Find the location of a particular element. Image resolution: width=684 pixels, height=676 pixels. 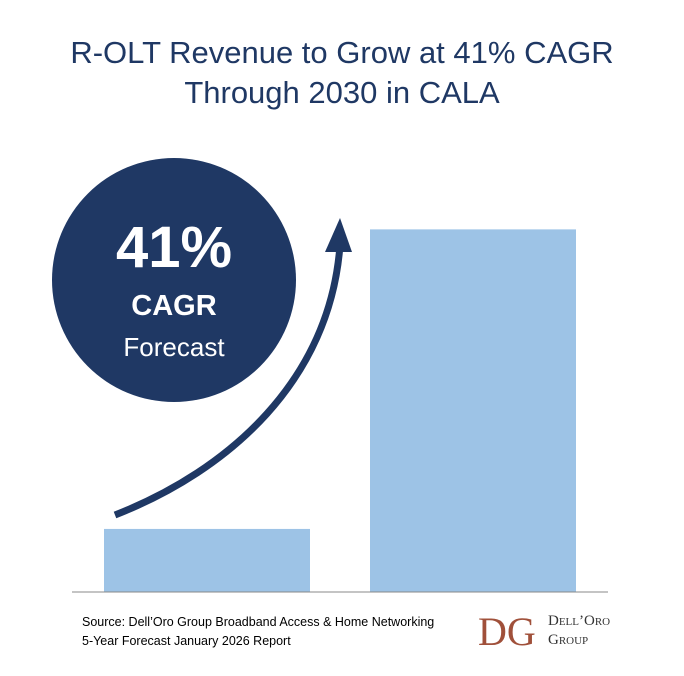

arrow-head-icon is located at coordinates (338, 235).